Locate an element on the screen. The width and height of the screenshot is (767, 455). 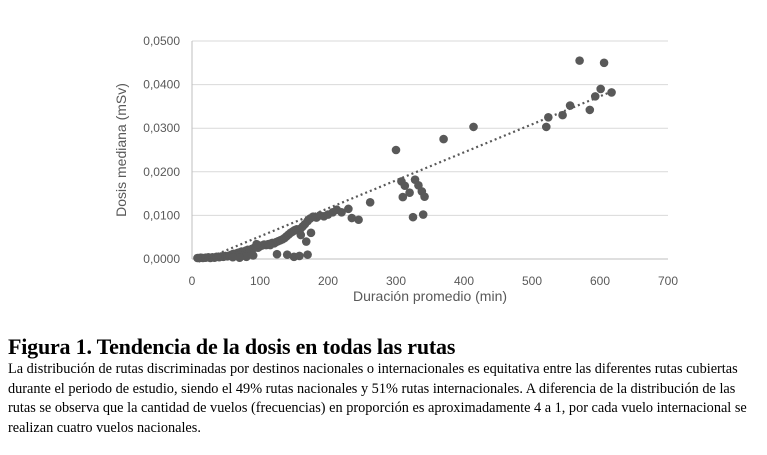
x-tick-label: 700 is located at coordinates (668, 281).